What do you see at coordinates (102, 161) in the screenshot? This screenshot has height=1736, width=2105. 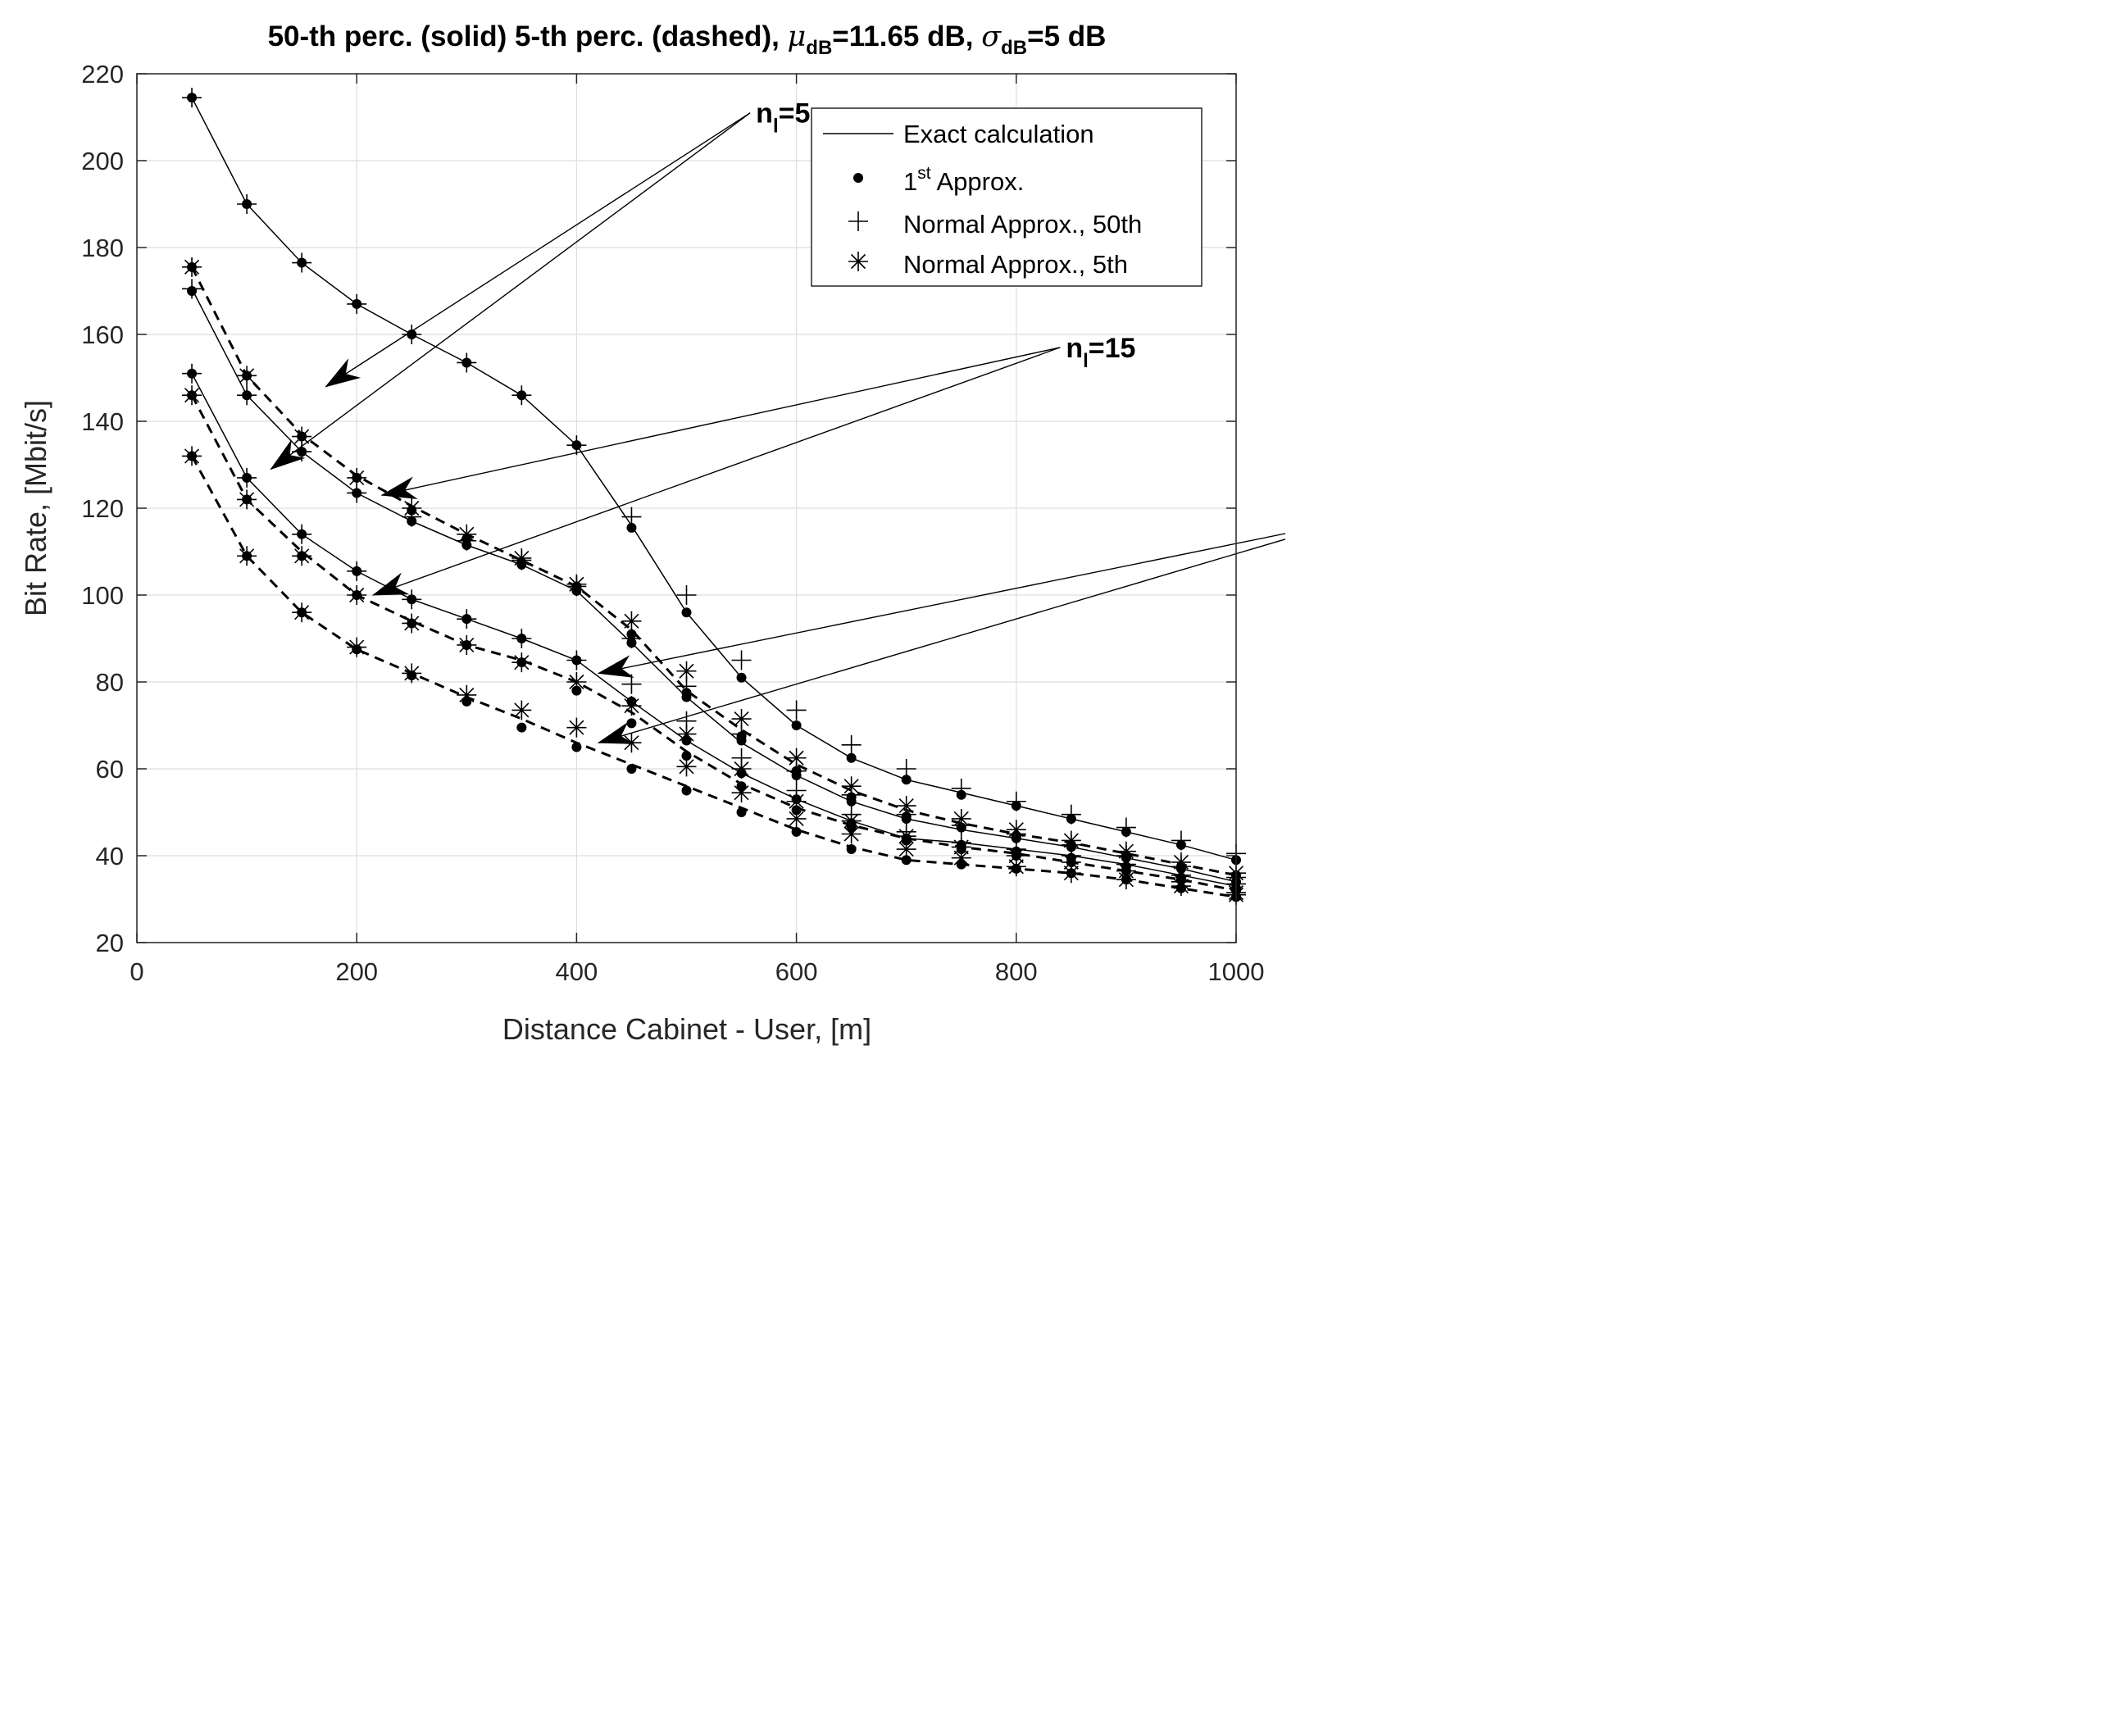 I see `y-tick-label: 200` at bounding box center [102, 161].